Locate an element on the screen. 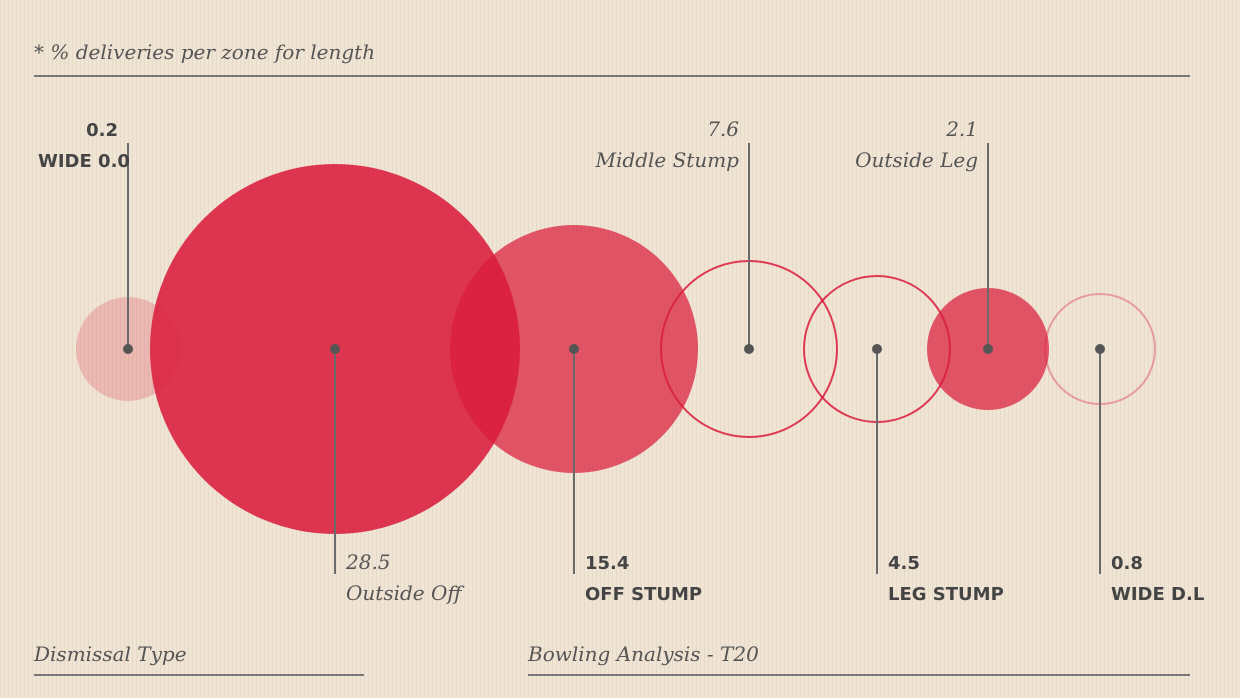 Image resolution: width=1240 pixels, height=698 pixels. center-dot-wide-d-l is located at coordinates (1100, 349).